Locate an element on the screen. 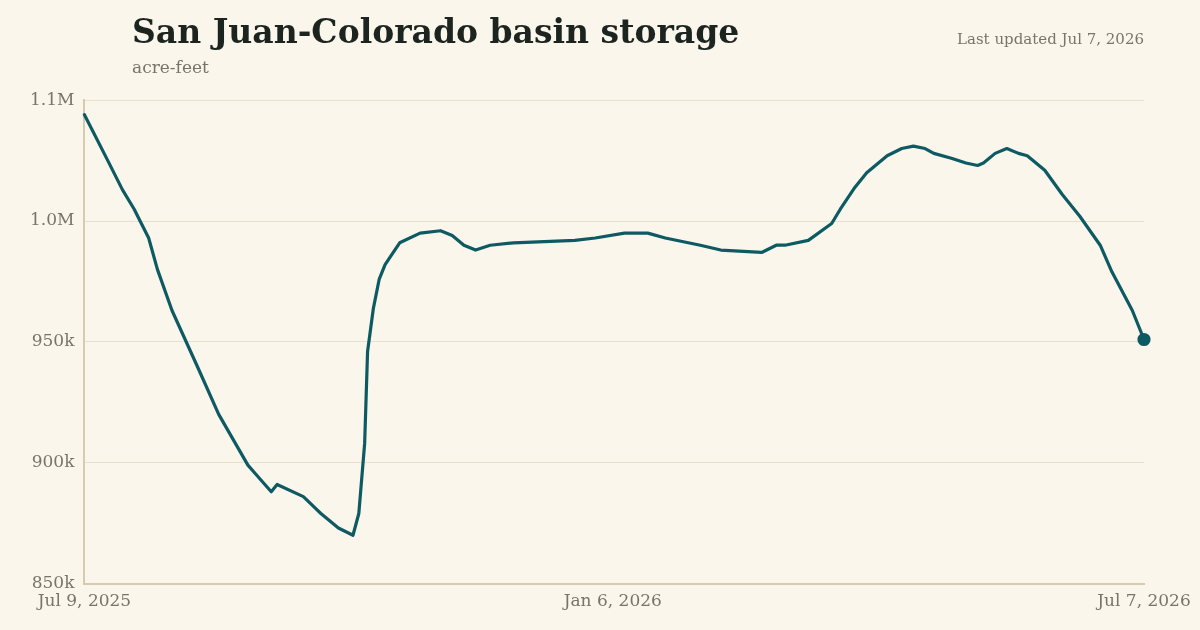  chart-title: San Juan-Colorado basin storage is located at coordinates (436, 31).